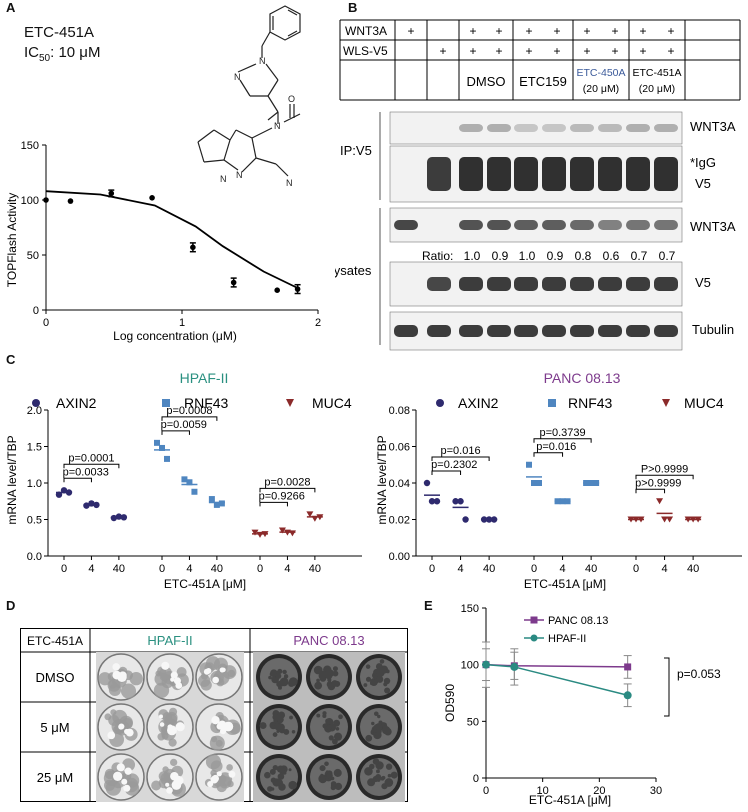 The image size is (748, 812). Describe the element at coordinates (237, 77) in the screenshot. I see `atom-n2: N` at that location.